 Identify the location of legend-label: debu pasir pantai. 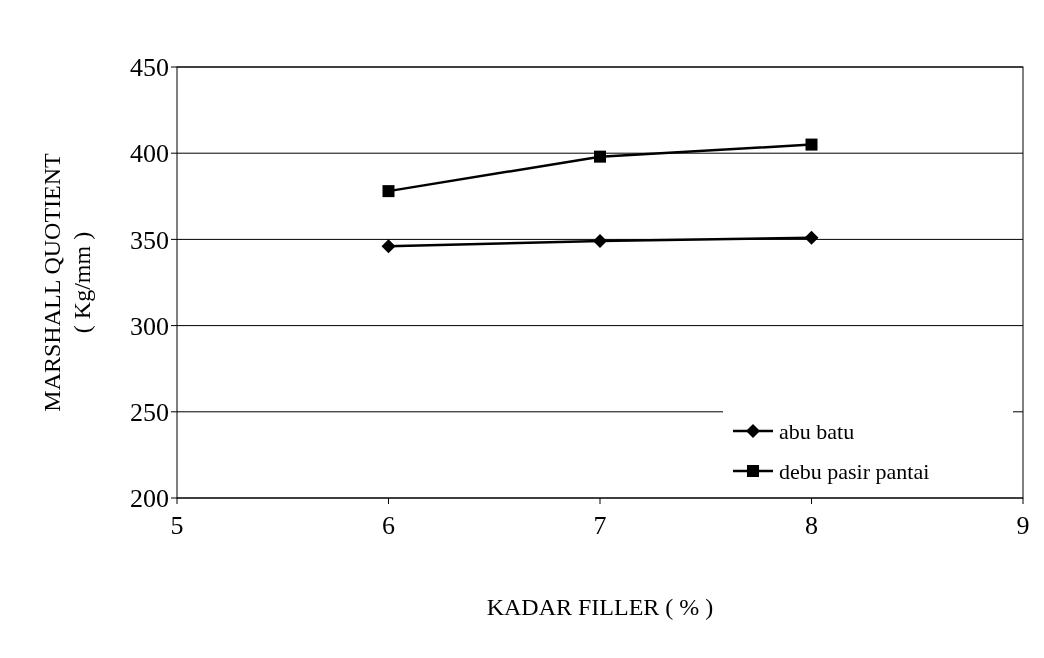
(854, 471).